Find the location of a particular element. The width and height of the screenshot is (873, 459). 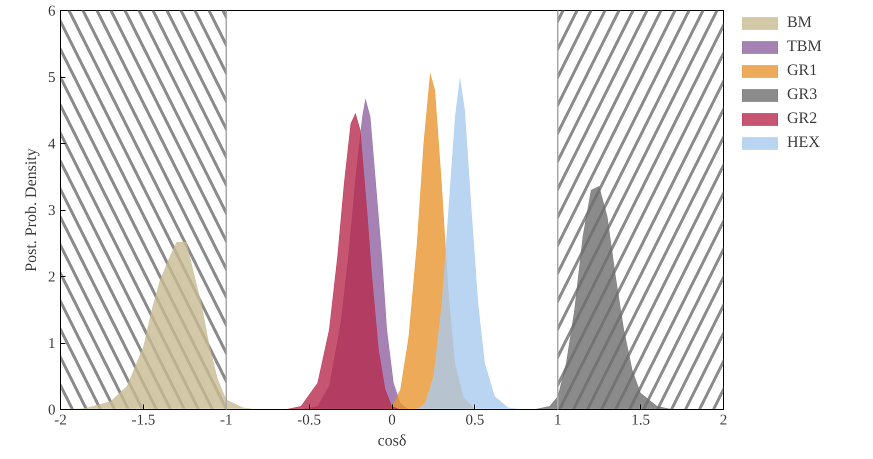

x-tick-label: -0.5 is located at coordinates (309, 420).